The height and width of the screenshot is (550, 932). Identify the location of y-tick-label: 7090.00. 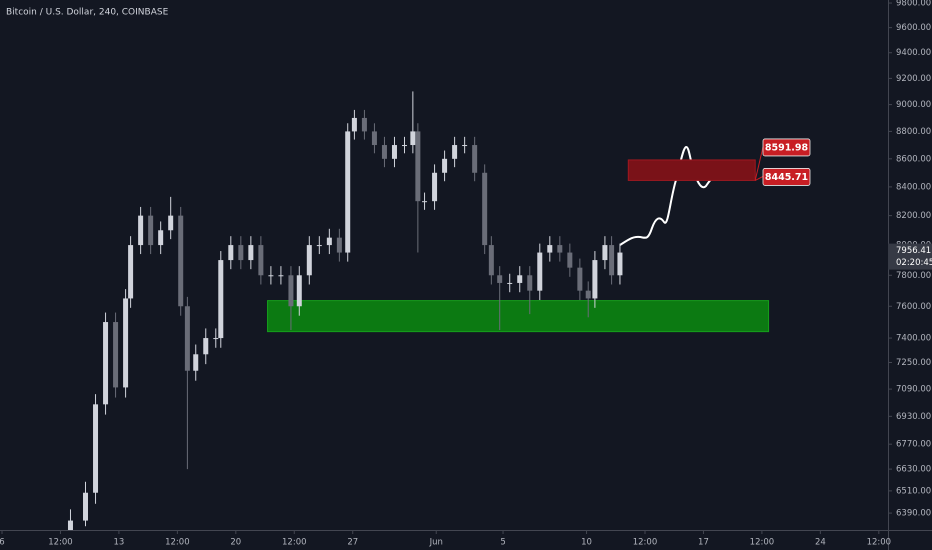
(913, 390).